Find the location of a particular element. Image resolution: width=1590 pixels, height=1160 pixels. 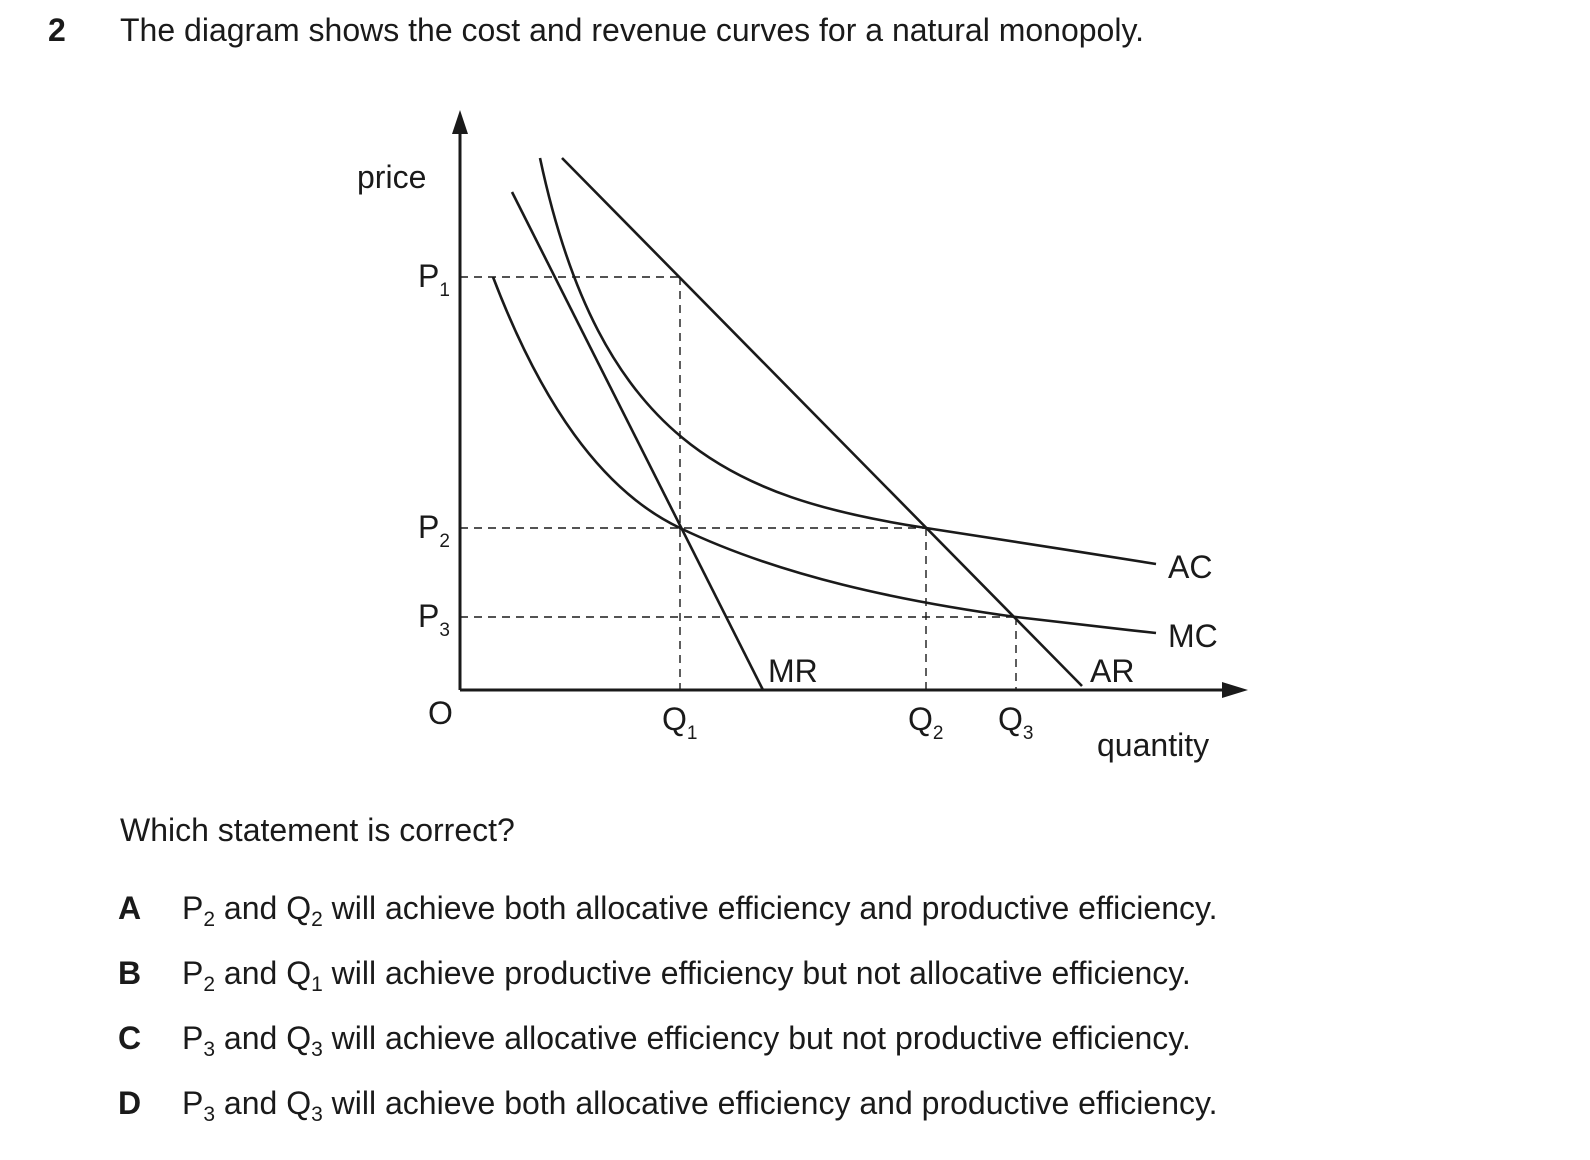

option-letter: C is located at coordinates (130, 1038).